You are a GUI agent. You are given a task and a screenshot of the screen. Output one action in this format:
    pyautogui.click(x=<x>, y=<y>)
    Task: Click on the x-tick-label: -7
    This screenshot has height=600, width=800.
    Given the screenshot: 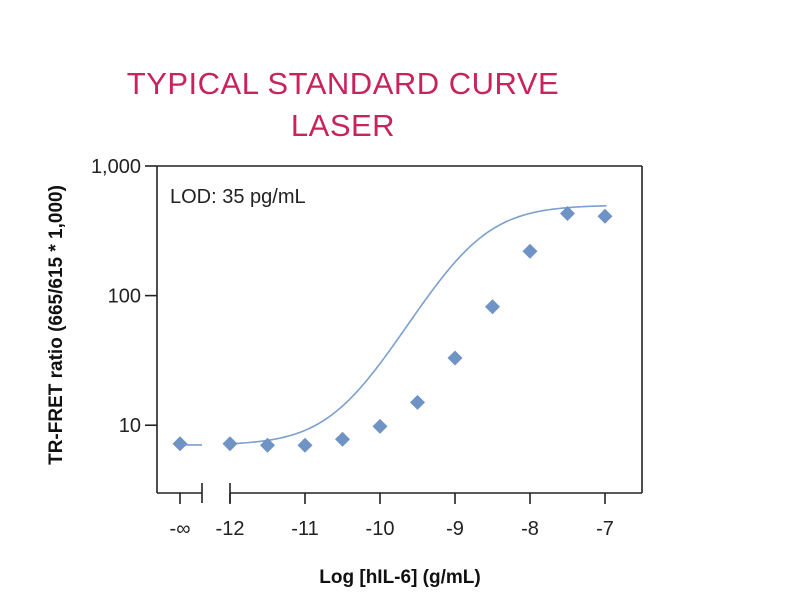 What is the action you would take?
    pyautogui.click(x=605, y=529)
    